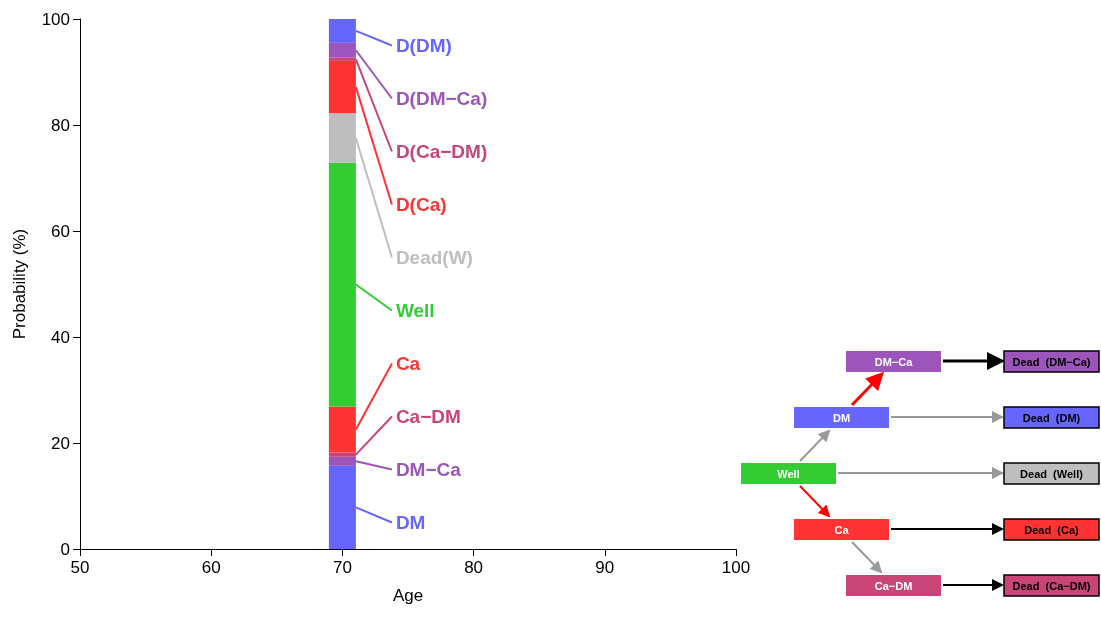  Describe the element at coordinates (1051, 585) in the screenshot. I see `text: Dead (Ca−DM)` at that location.